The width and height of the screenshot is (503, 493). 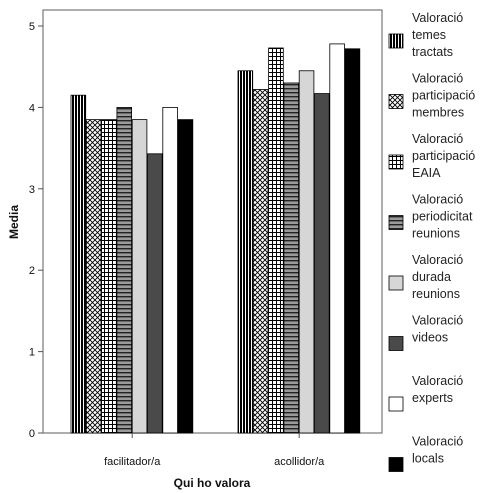 I want to click on legend-label-5: Valoració durada reunions, so click(x=437, y=277).